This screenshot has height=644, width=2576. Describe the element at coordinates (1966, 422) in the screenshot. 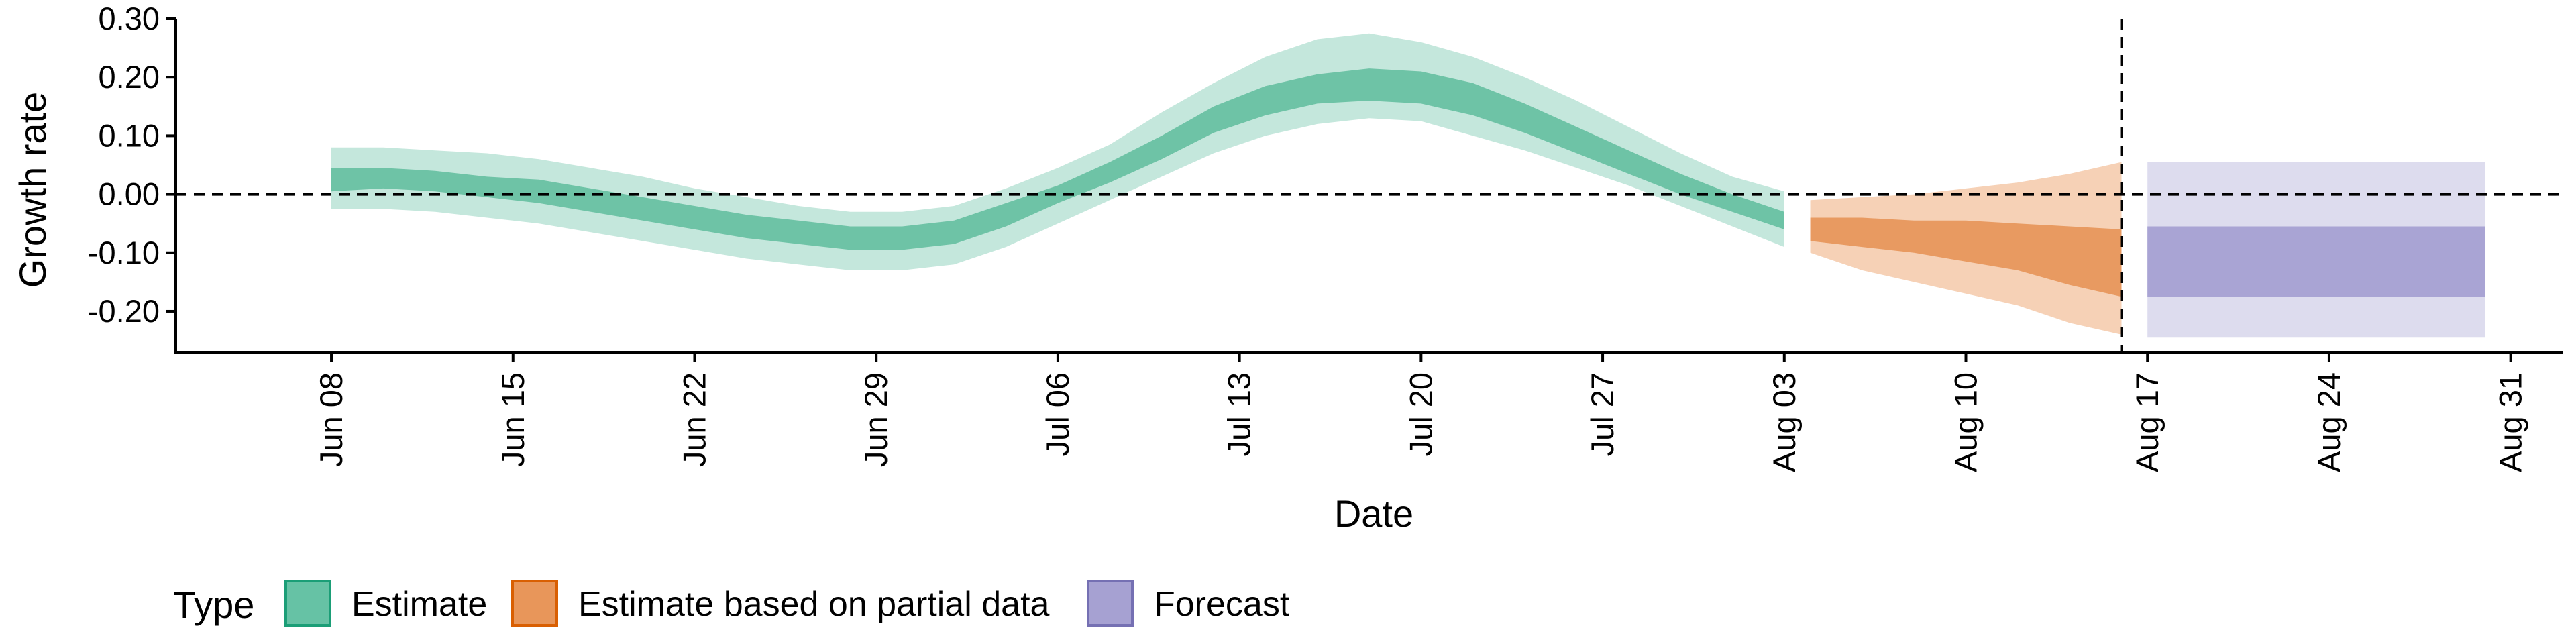

I see `x-tick-label: Aug 10` at that location.